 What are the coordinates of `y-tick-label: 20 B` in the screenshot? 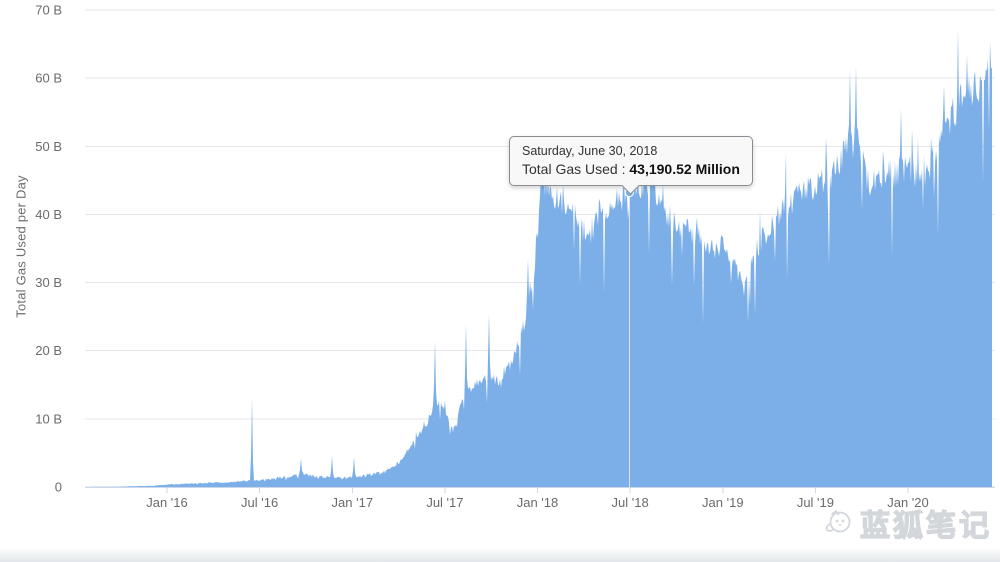 It's located at (48, 350).